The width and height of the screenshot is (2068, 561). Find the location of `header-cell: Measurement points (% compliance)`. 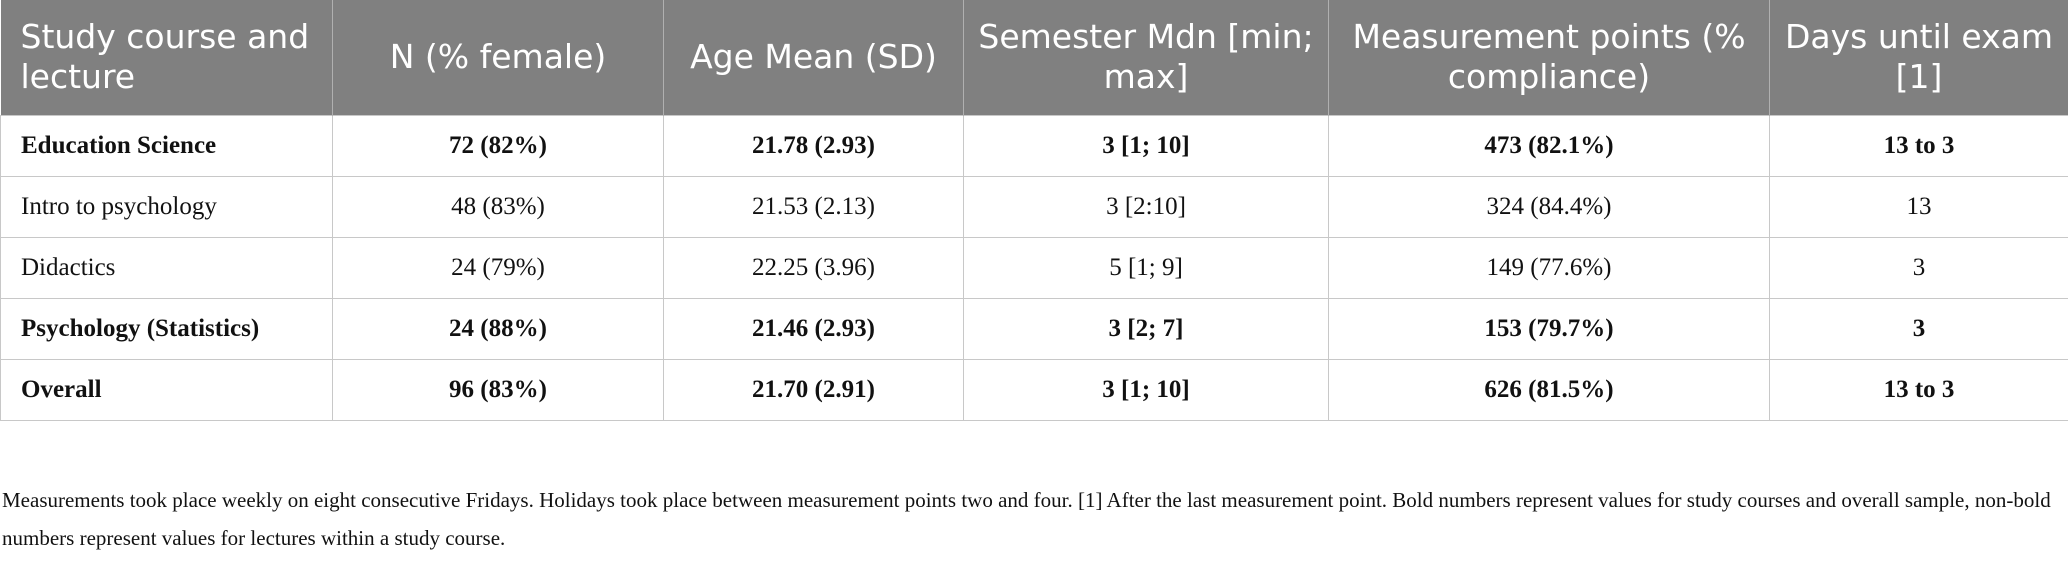

header-cell: Measurement points (% compliance) is located at coordinates (1549, 57).